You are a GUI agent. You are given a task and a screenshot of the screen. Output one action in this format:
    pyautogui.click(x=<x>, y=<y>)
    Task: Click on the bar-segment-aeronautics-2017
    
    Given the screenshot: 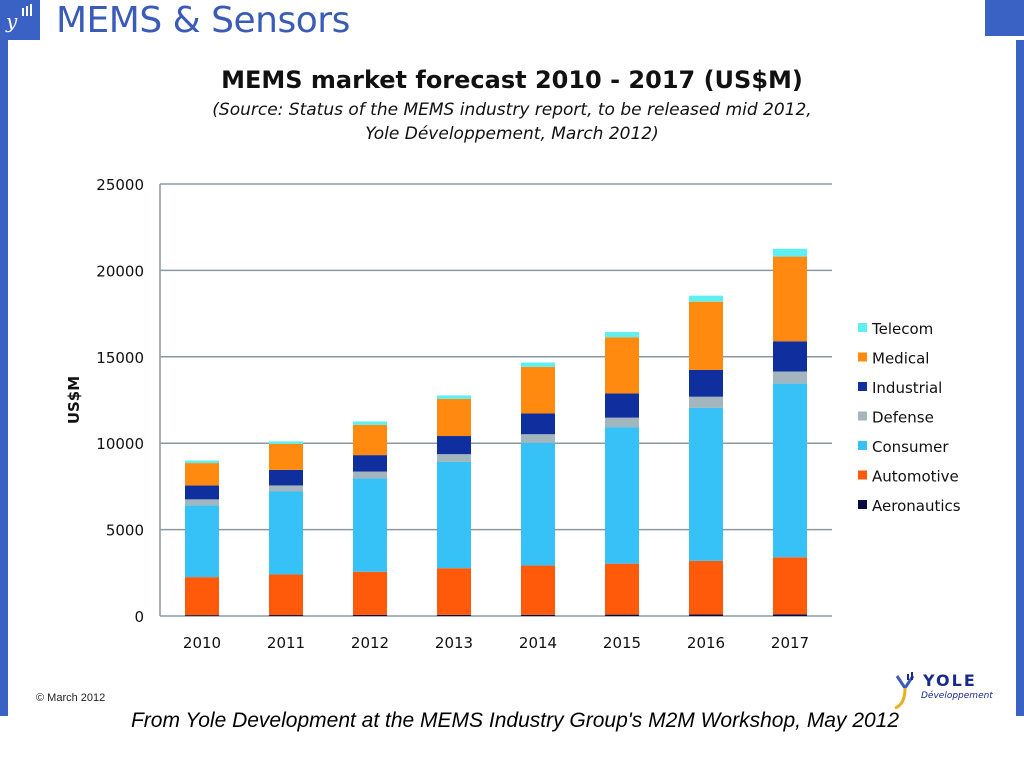 What is the action you would take?
    pyautogui.click(x=790, y=615)
    